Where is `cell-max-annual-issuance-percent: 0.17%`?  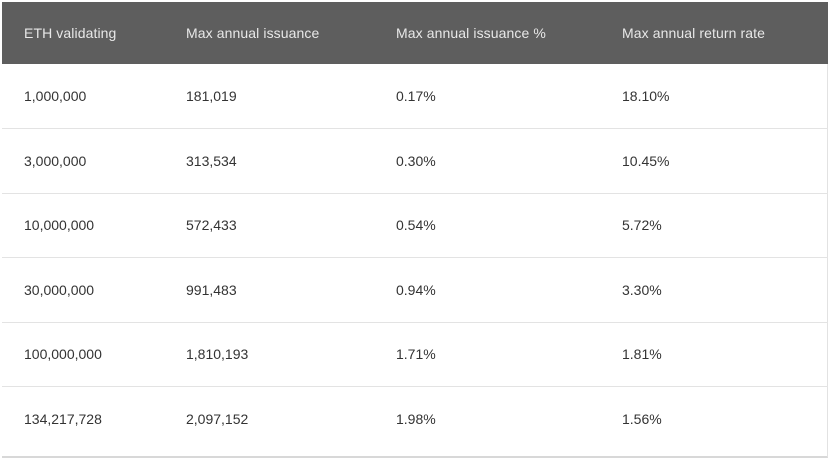 cell-max-annual-issuance-percent: 0.17% is located at coordinates (416, 96).